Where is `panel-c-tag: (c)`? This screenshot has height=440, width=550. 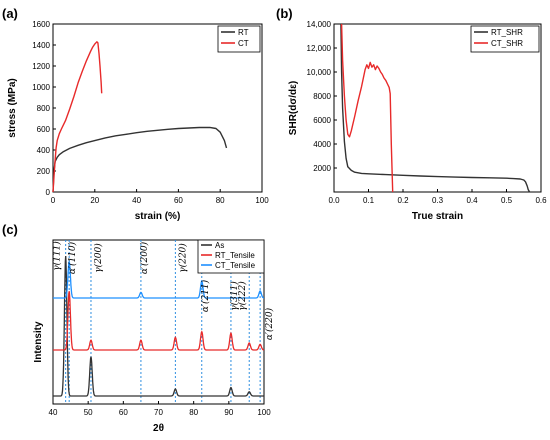
panel-c-tag: (c) is located at coordinates (10, 229).